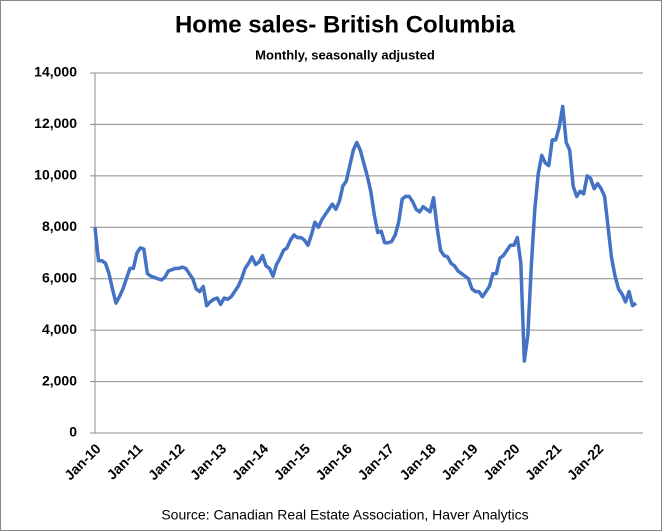 The height and width of the screenshot is (531, 662). I want to click on y-tick-label: 10,000, so click(55, 175).